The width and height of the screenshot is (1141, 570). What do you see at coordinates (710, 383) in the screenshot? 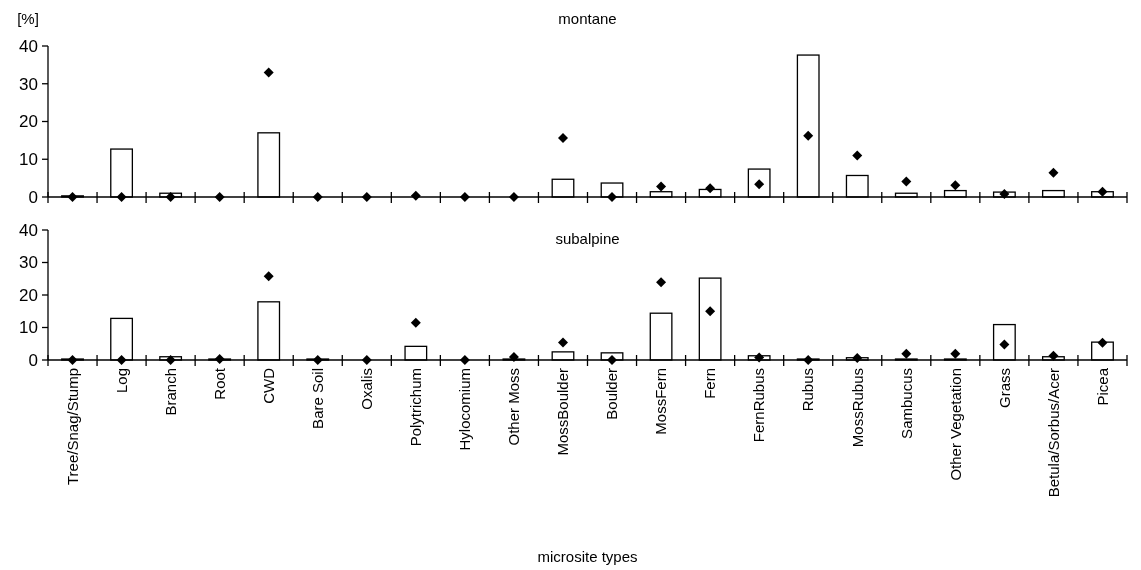
I see `x-tick-label: Fern` at bounding box center [710, 383].